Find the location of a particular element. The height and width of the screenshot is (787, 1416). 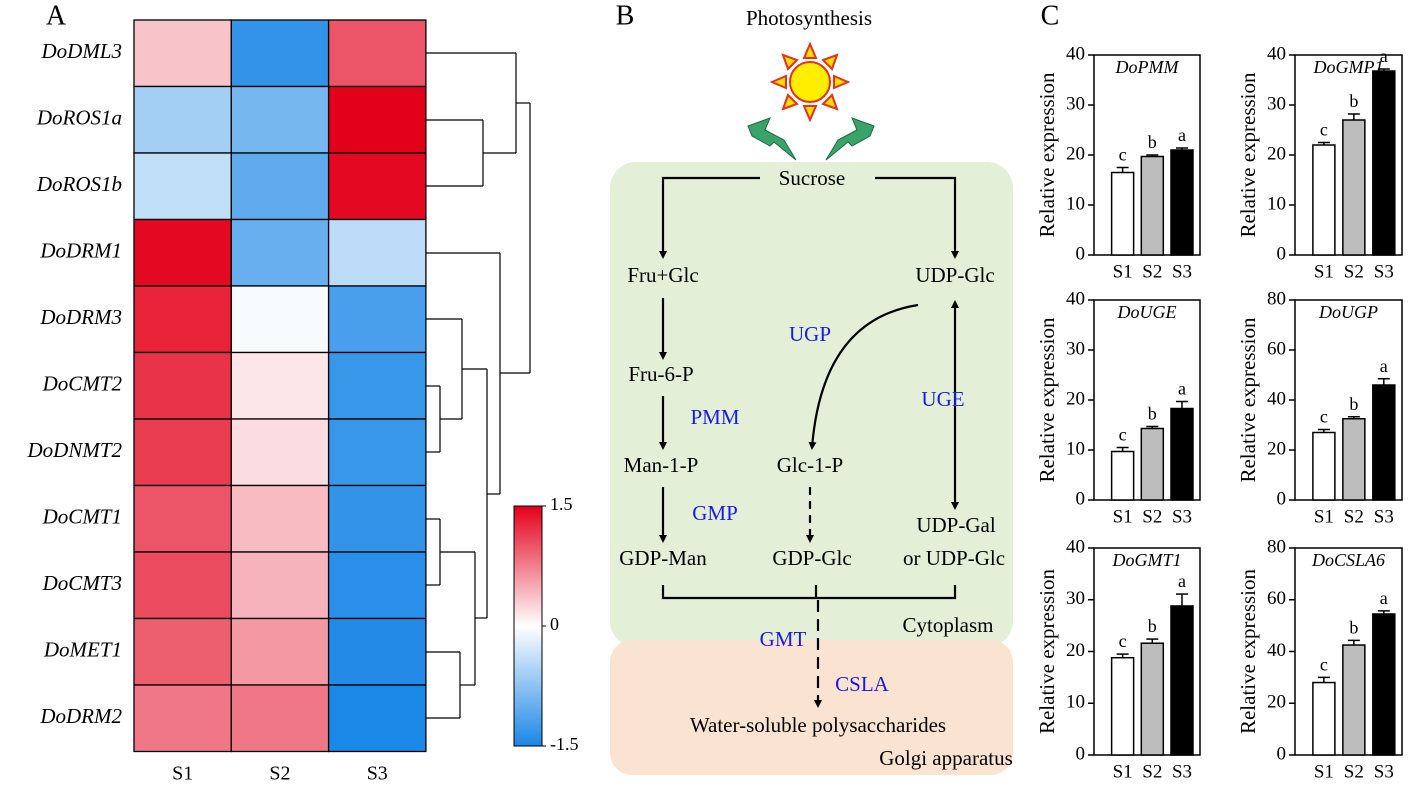

chart-title: DoGMP1 is located at coordinates (1348, 67).